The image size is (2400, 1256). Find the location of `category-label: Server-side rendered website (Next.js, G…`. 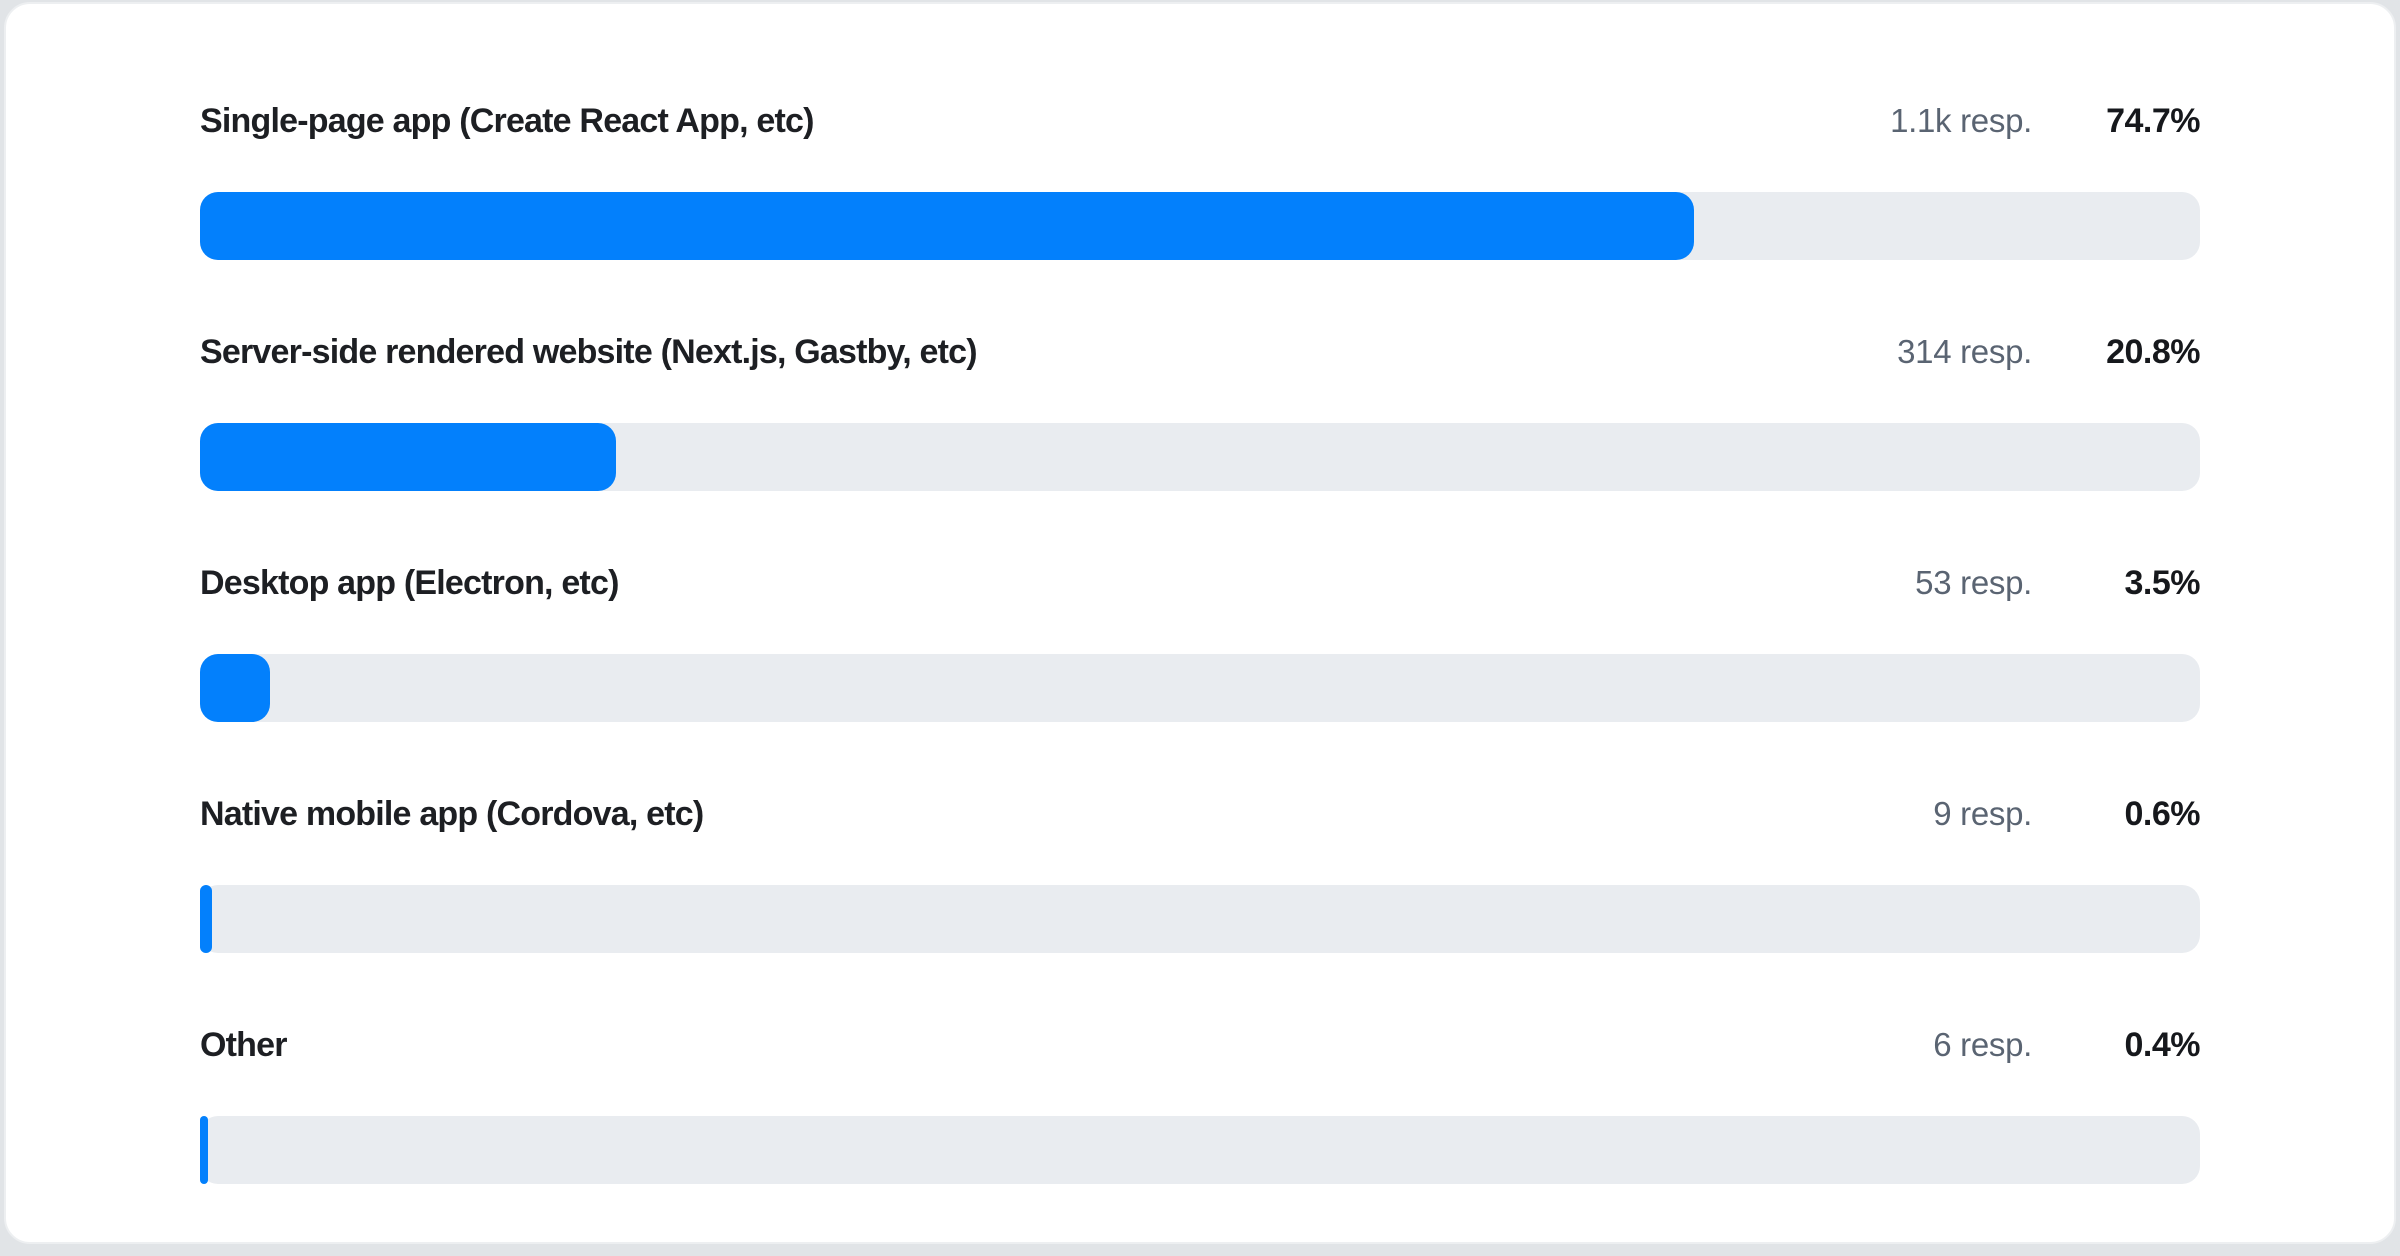

category-label: Server-side rendered website (Next.js, G… is located at coordinates (589, 352).